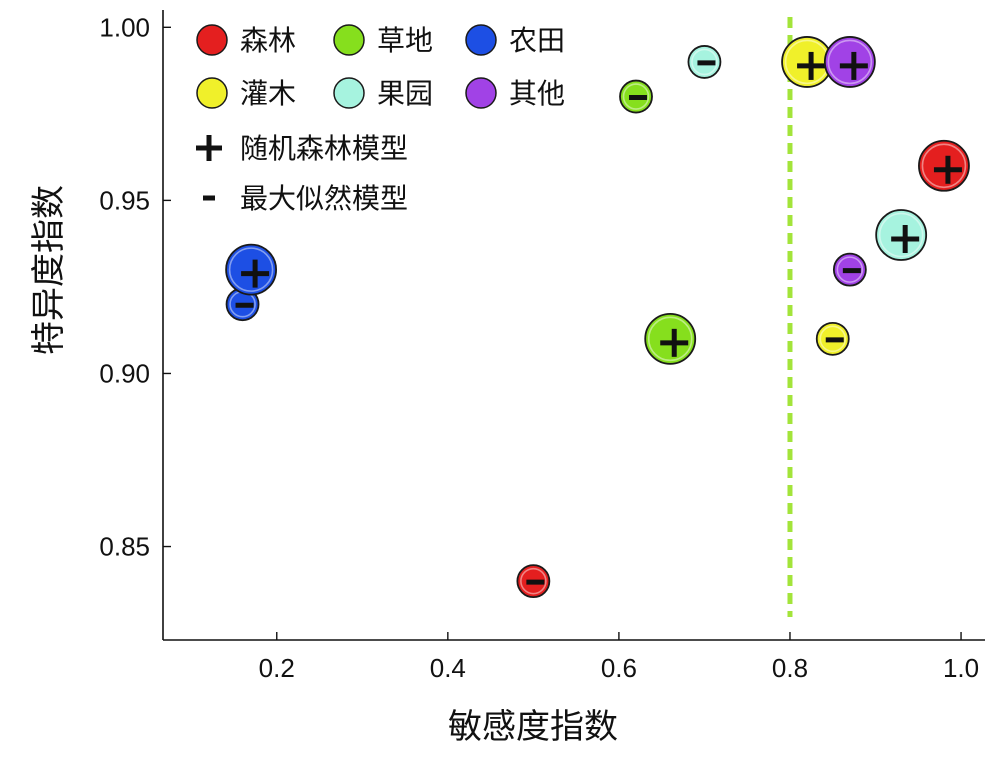  I want to click on legend-label: 农田, so click(537, 41).